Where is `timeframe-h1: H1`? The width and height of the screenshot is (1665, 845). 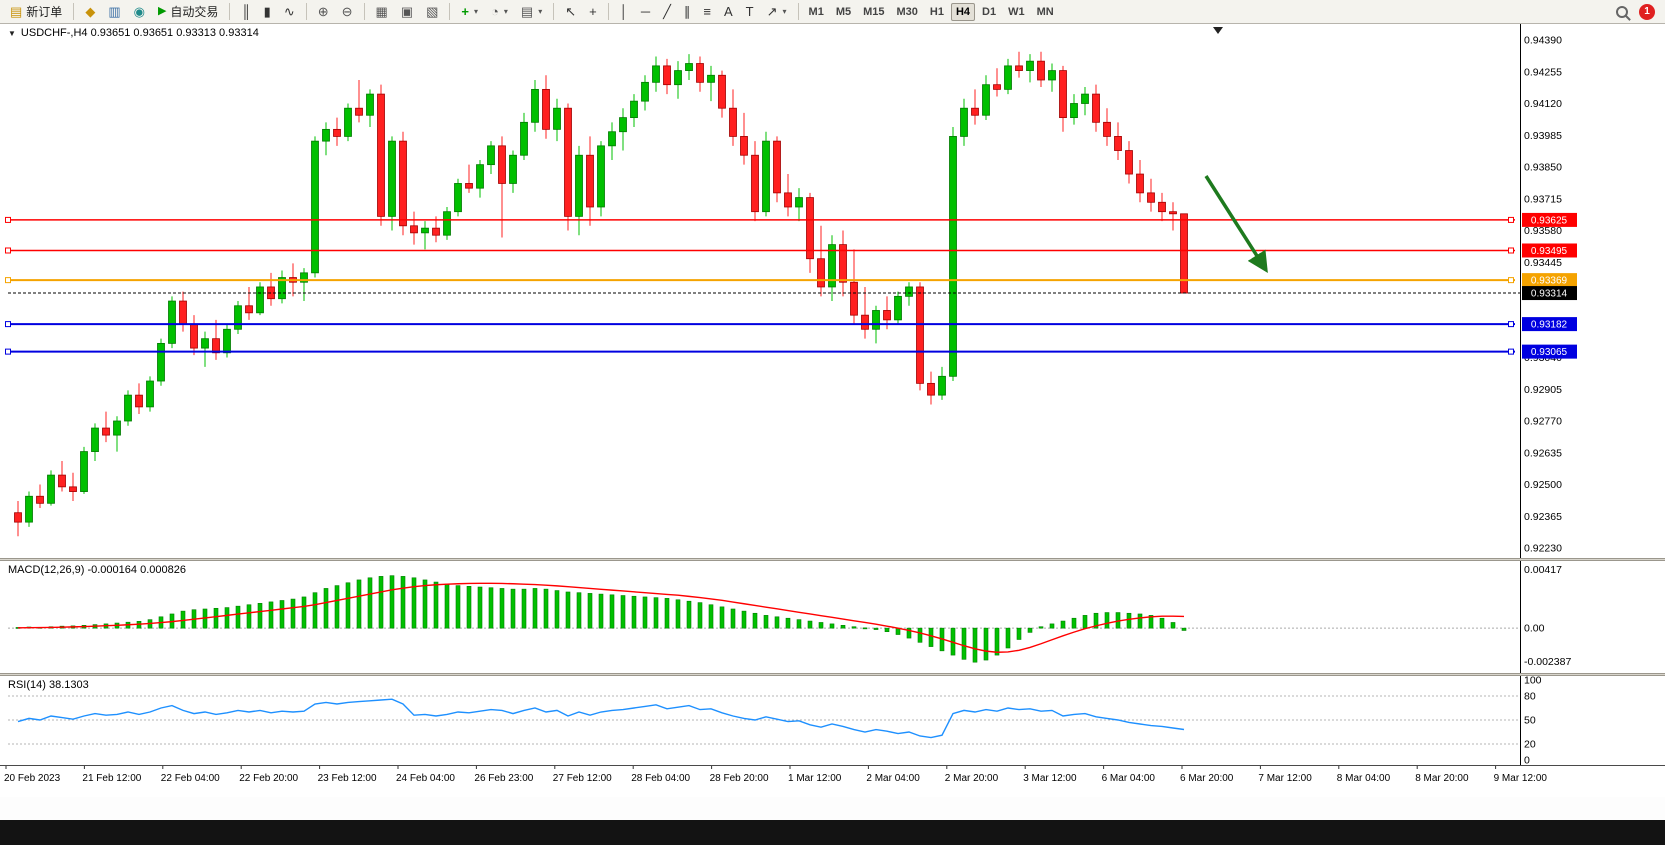 timeframe-h1: H1 is located at coordinates (937, 12).